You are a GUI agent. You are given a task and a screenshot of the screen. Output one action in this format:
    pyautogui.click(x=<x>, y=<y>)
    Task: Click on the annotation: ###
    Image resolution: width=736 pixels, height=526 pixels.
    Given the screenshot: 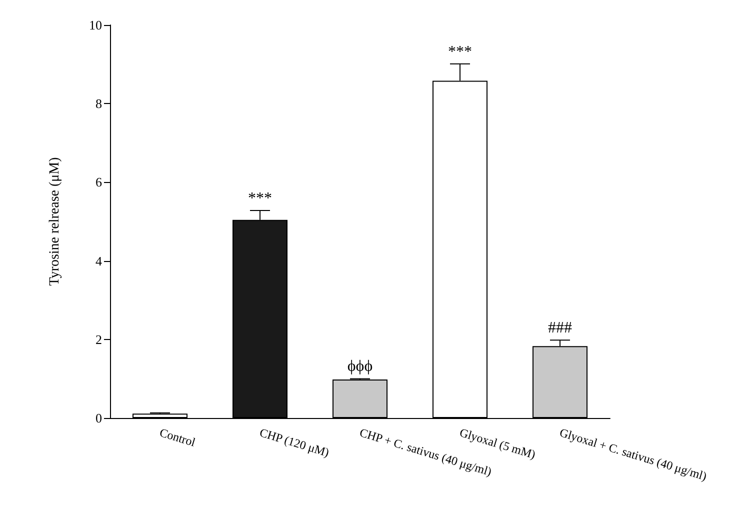 What is the action you would take?
    pyautogui.click(x=560, y=328)
    